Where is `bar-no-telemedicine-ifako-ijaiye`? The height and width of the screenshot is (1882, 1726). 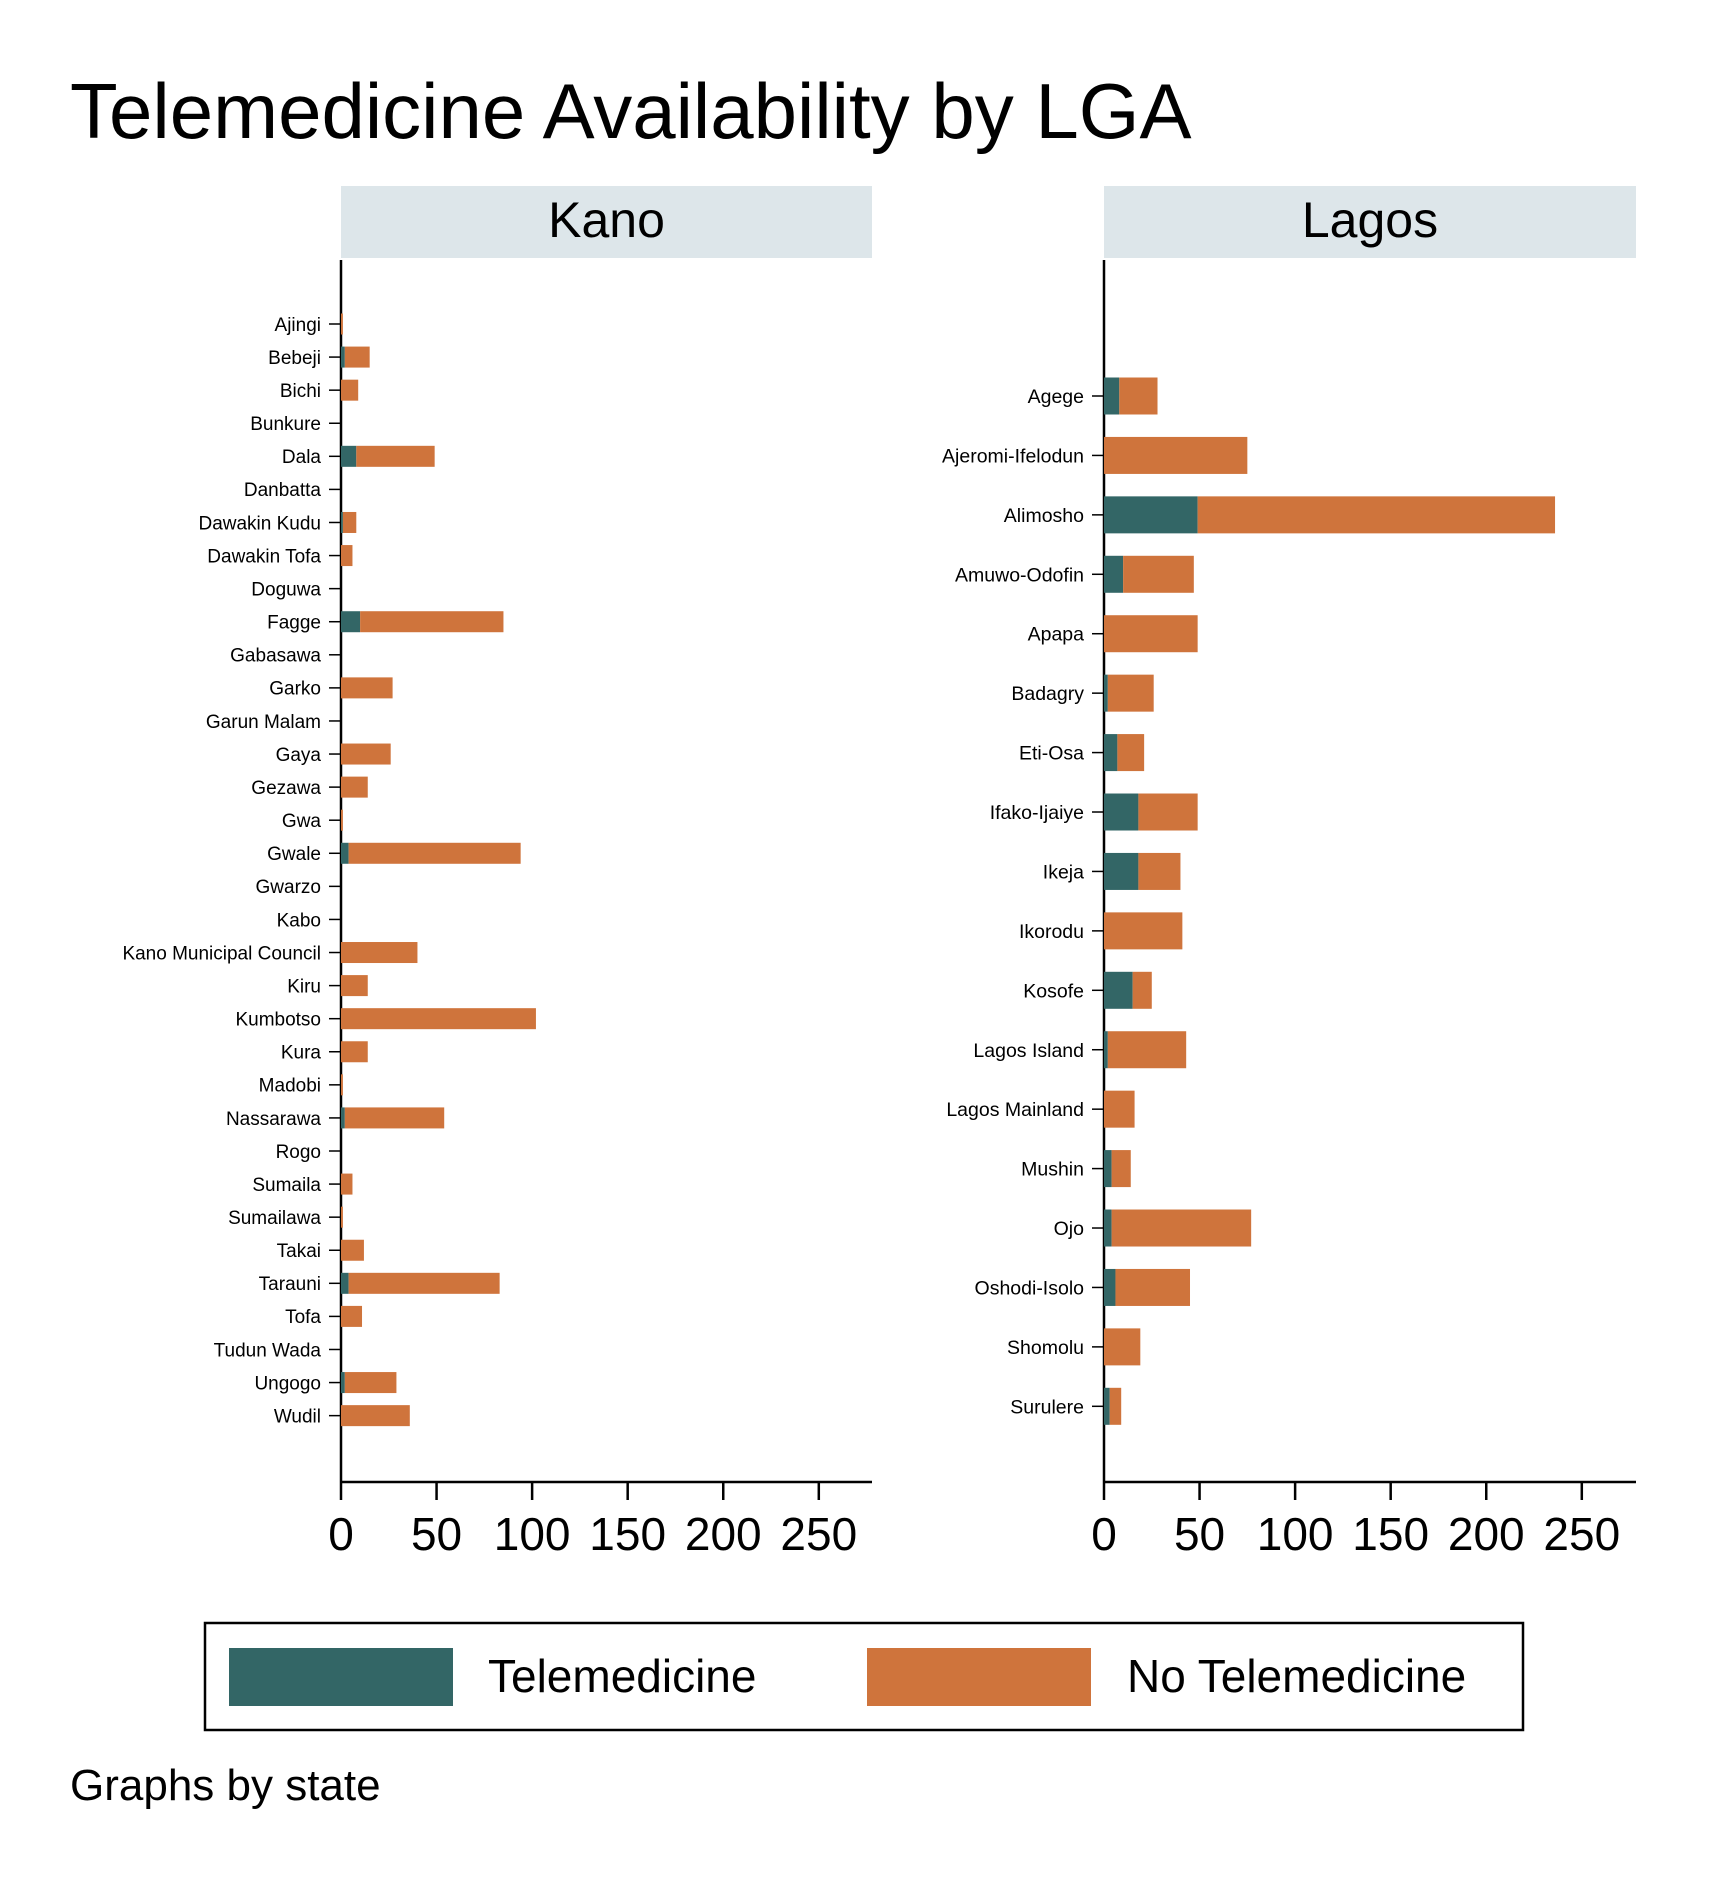 bar-no-telemedicine-ifako-ijaiye is located at coordinates (1168, 812).